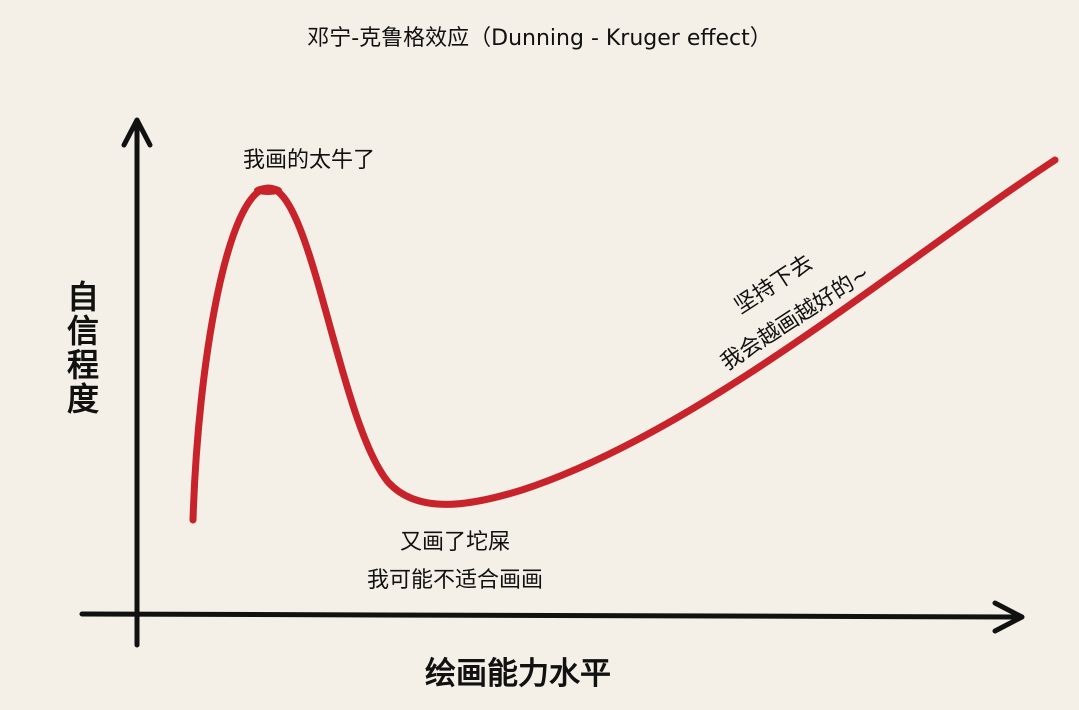  What do you see at coordinates (454, 542) in the screenshot?
I see `annotation-line: 又画了坨屎` at bounding box center [454, 542].